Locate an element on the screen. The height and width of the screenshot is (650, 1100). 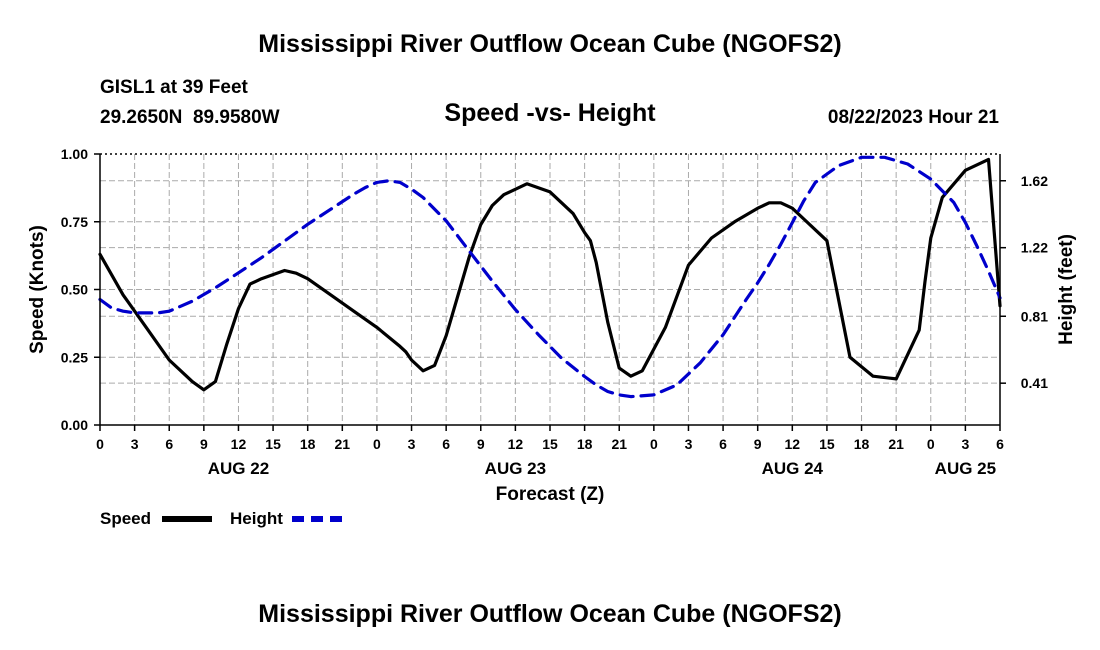
station-coordinates: 29.2650N 89.9580W is located at coordinates (190, 117).